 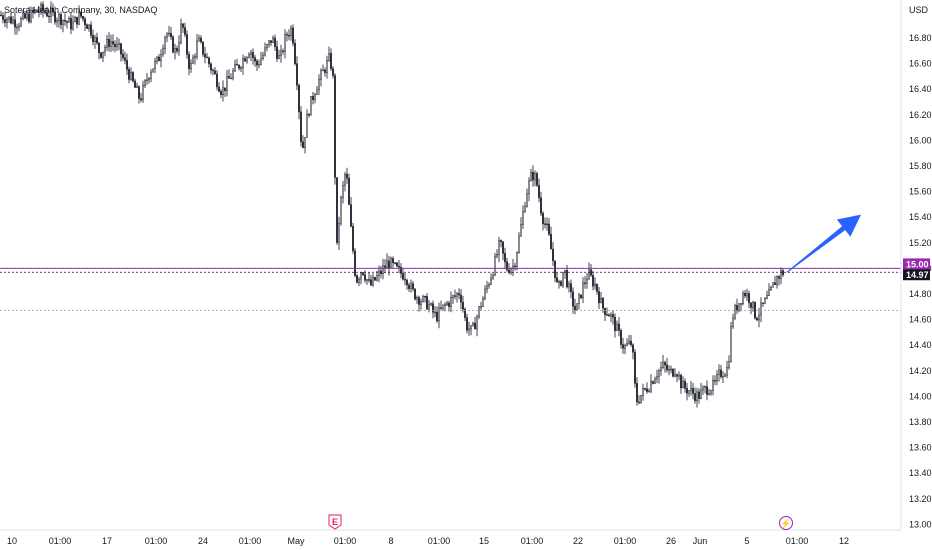 What do you see at coordinates (920, 499) in the screenshot?
I see `y-tick-label: 13.20` at bounding box center [920, 499].